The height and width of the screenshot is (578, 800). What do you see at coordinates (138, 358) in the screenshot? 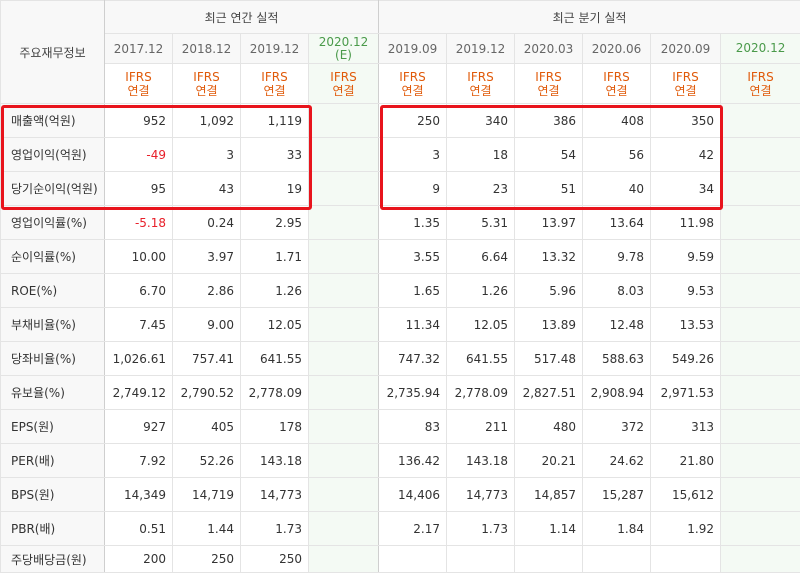
I see `value-cell: 1,026.61` at bounding box center [138, 358].